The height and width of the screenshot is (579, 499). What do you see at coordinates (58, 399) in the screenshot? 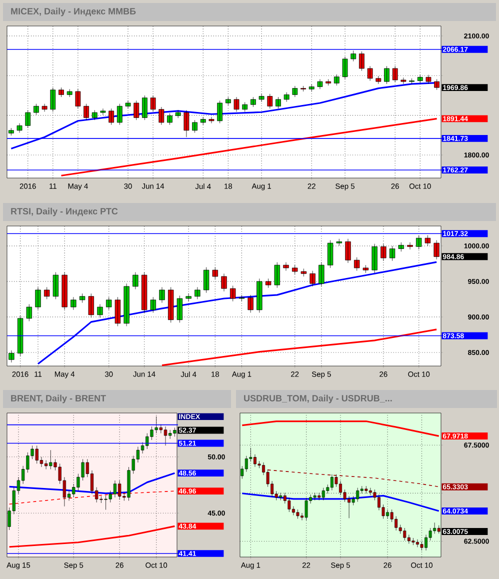
I see `chart-title: BRENT, Daily - BRENT` at bounding box center [58, 399].